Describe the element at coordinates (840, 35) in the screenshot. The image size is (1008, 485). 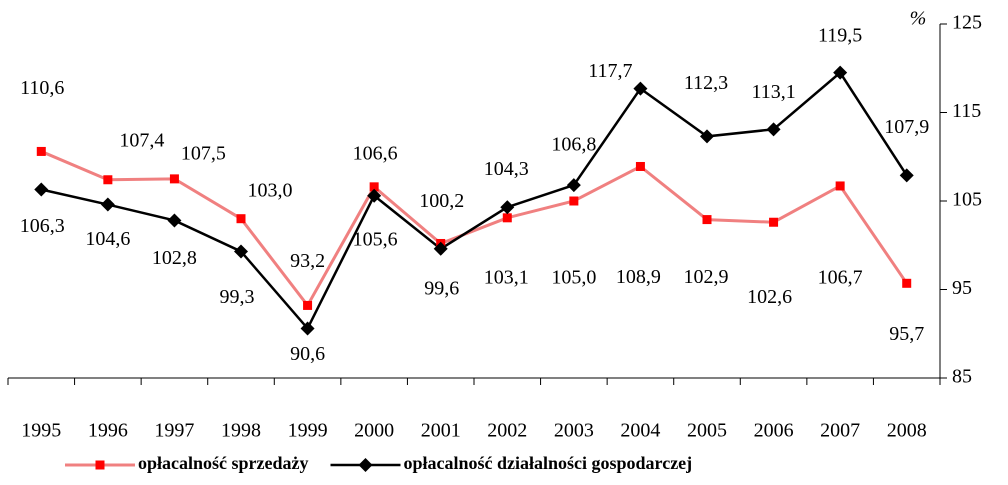
I see `data-label: 119,5` at that location.